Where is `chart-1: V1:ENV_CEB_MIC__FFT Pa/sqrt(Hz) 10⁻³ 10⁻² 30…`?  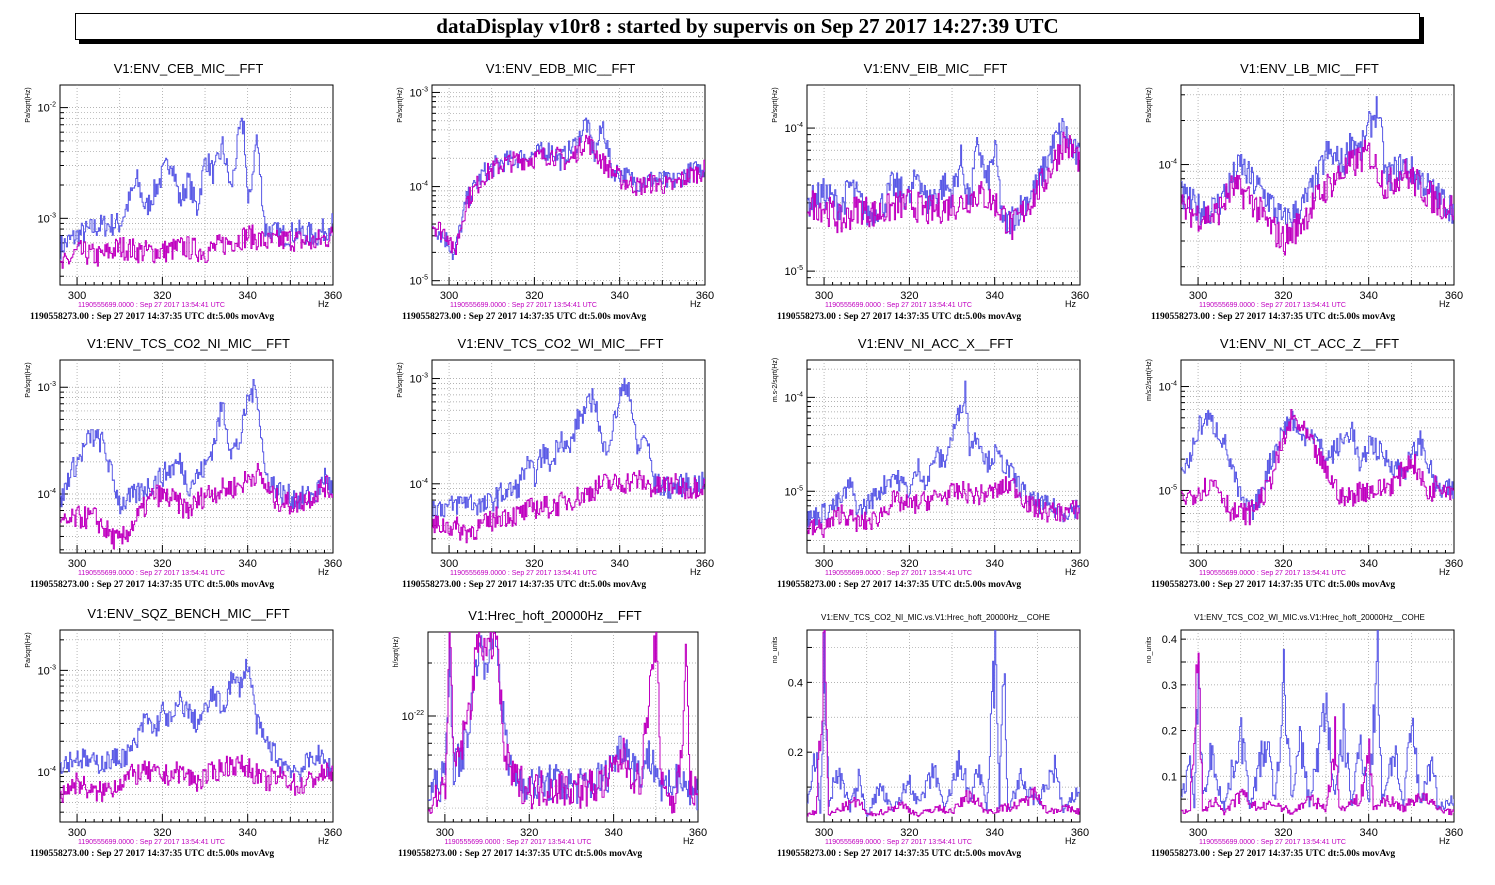 chart-1: V1:ENV_CEB_MIC__FFT Pa/sqrt(Hz) 10⁻³ 10⁻² 30… is located at coordinates (183, 191).